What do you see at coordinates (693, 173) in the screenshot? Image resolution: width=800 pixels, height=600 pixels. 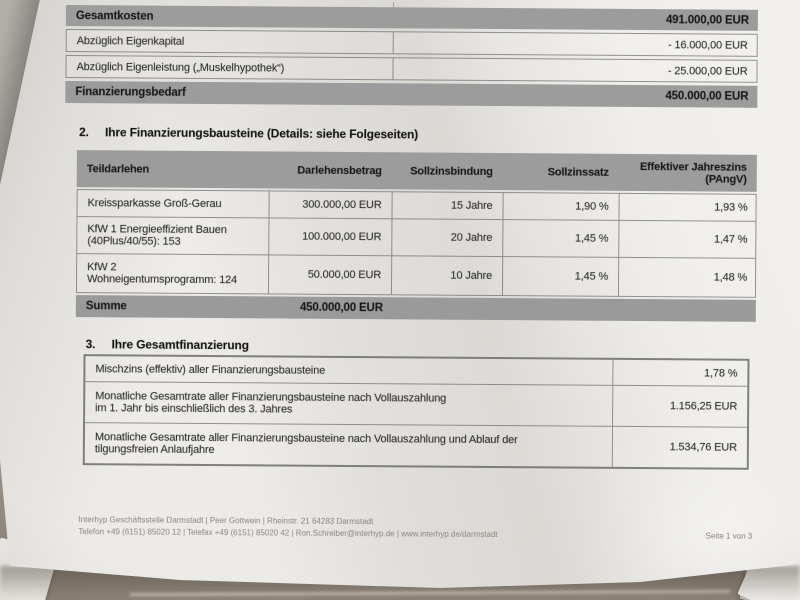 I see `column-header-effektiver-jahreszins: Effektiver Jahreszins (PAngV)` at bounding box center [693, 173].